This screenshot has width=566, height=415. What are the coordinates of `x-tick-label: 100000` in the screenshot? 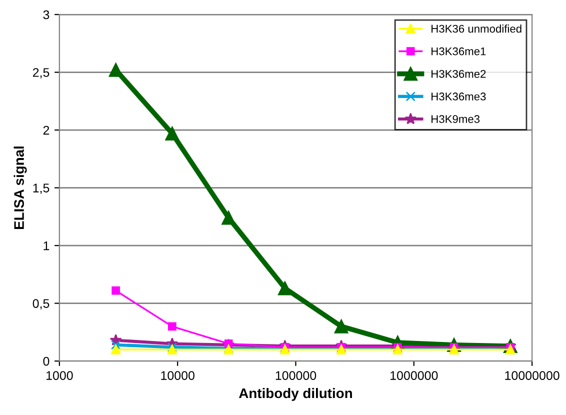 It's located at (296, 375).